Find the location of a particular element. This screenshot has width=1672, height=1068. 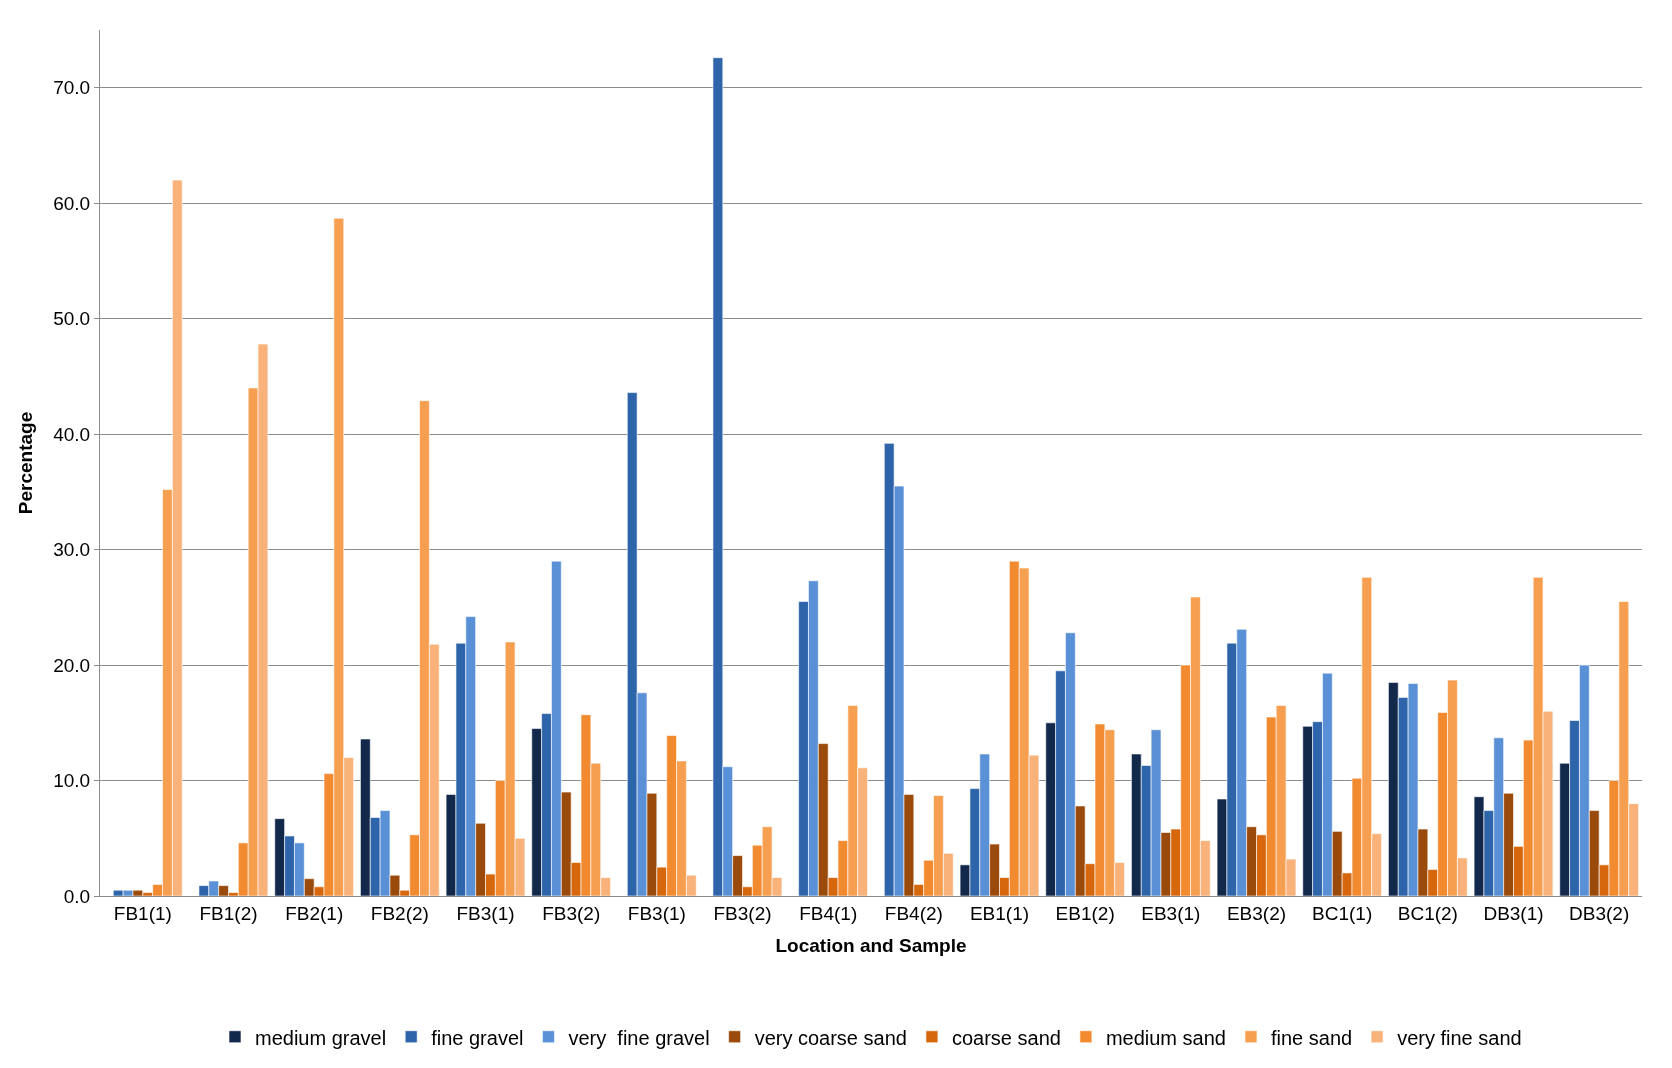

x-tick-label: EB1(1) is located at coordinates (999, 913).